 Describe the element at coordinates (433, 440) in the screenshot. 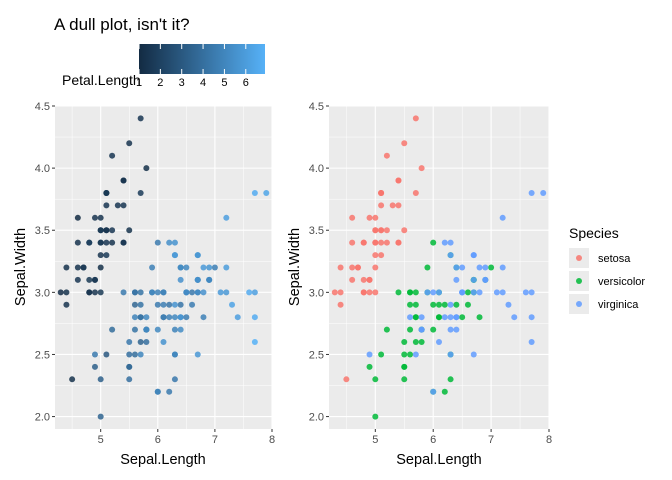

I see `x-tick-label: 6` at that location.